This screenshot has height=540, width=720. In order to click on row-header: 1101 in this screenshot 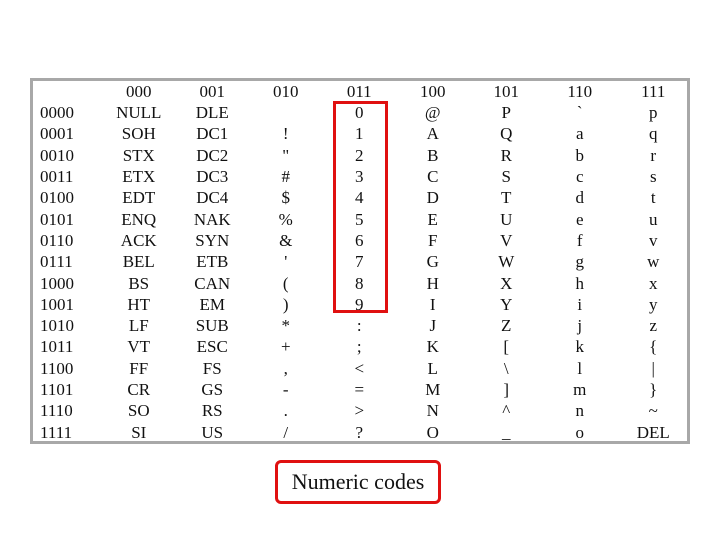, I will do `click(57, 389)`.